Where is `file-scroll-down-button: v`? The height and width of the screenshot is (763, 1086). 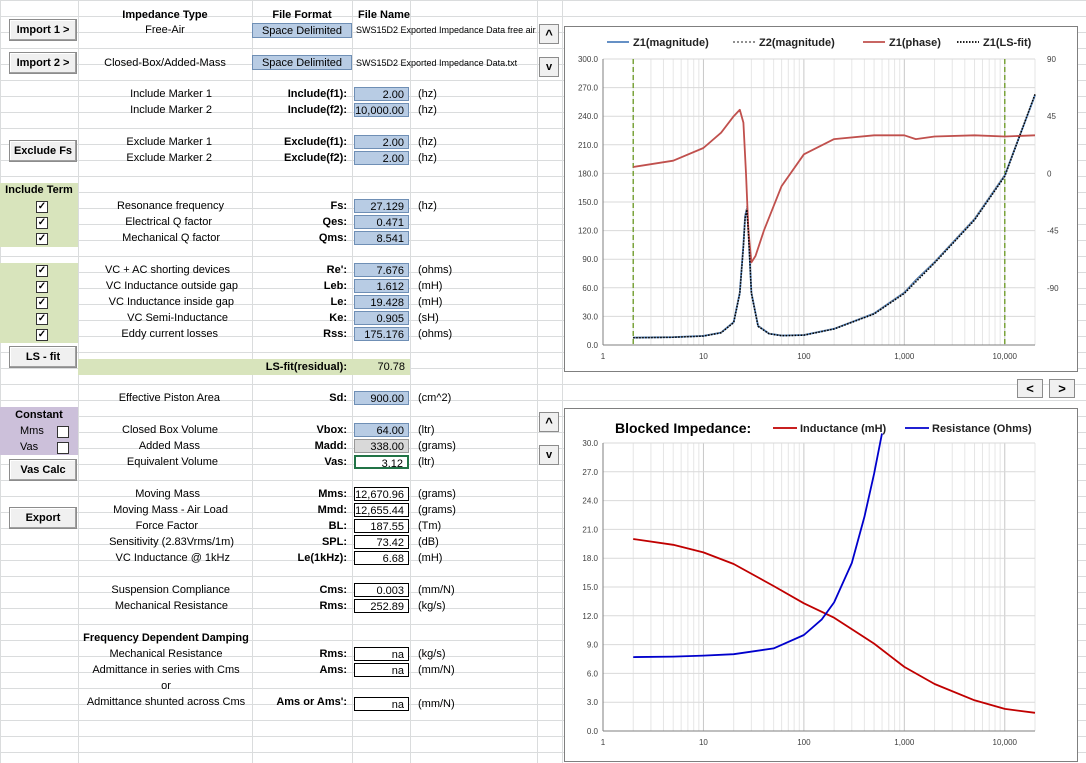 file-scroll-down-button: v is located at coordinates (549, 67).